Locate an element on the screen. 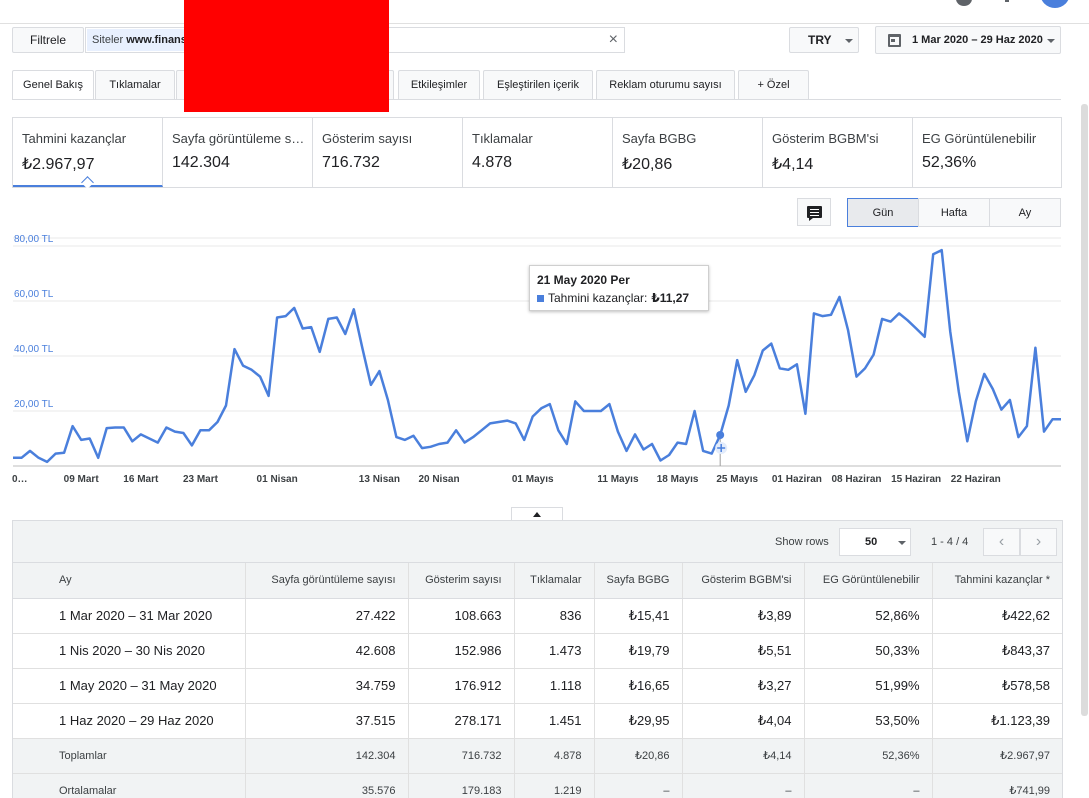  metric-value: 716.732 is located at coordinates (351, 162).